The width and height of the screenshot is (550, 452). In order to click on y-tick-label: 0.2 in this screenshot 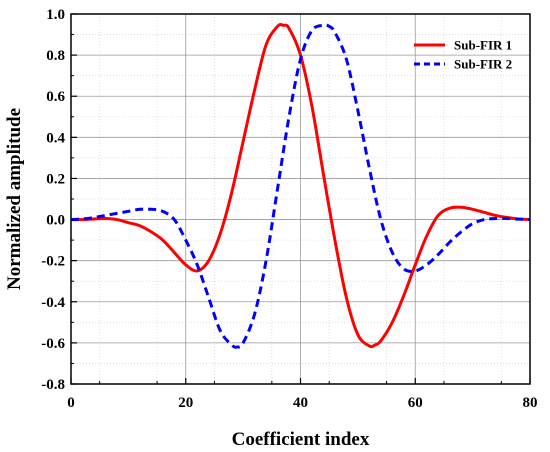, I will do `click(55, 179)`.